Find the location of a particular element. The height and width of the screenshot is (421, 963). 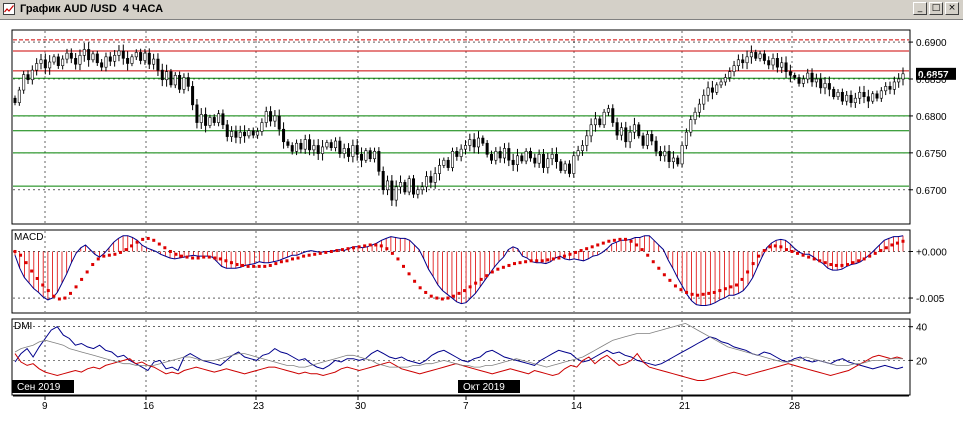

macd-axis-label: -0.005 is located at coordinates (930, 299).